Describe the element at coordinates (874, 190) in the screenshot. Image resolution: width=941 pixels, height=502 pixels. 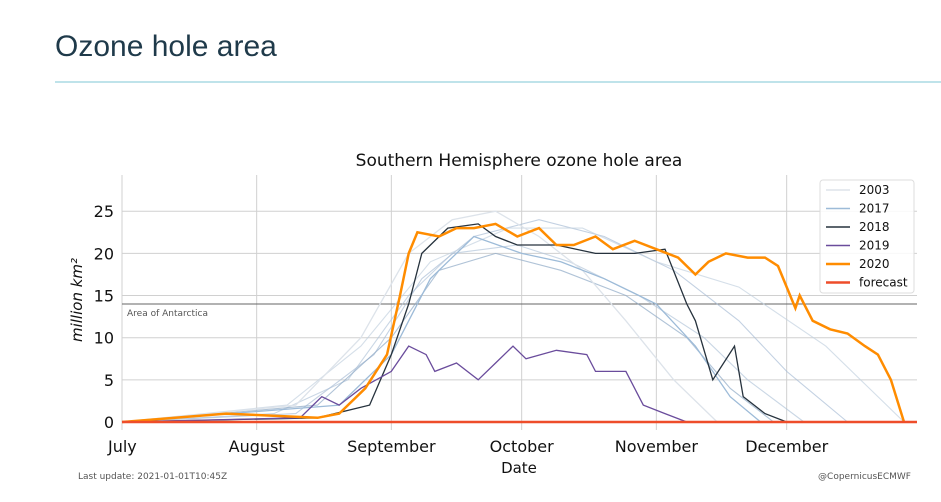
I see `legend-label: 2003` at that location.